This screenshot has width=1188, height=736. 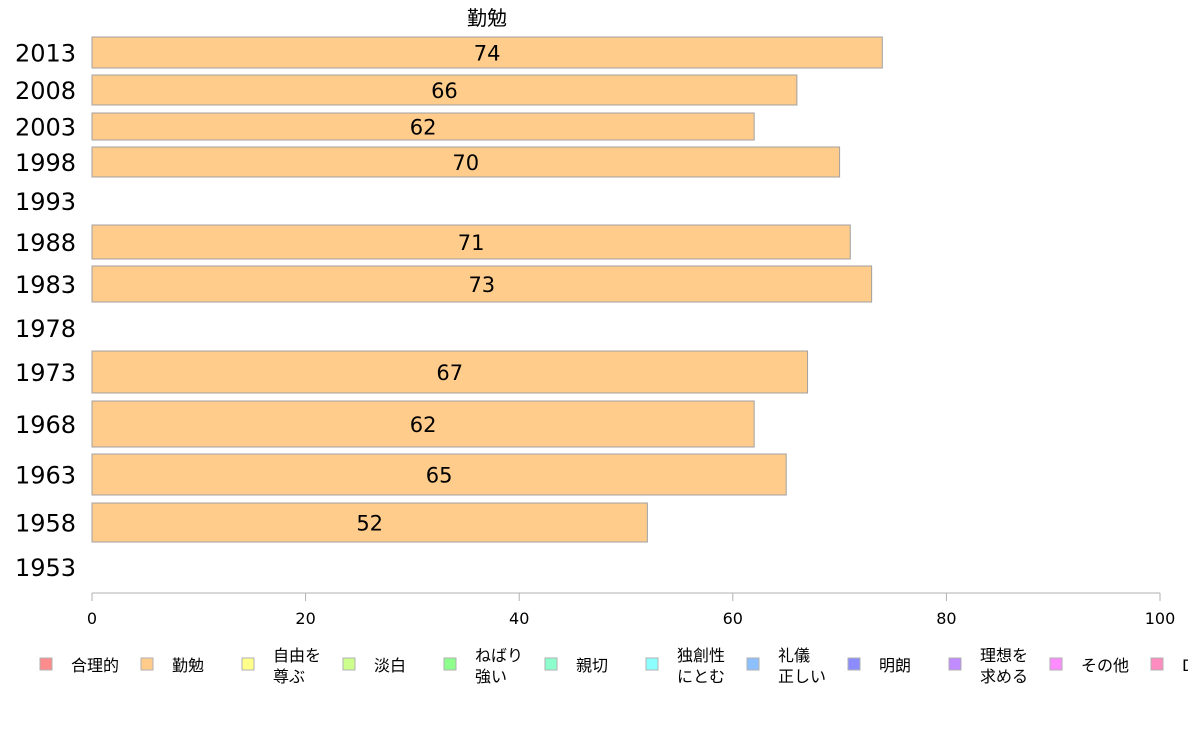 I want to click on year-label: 1993, so click(x=45, y=202).